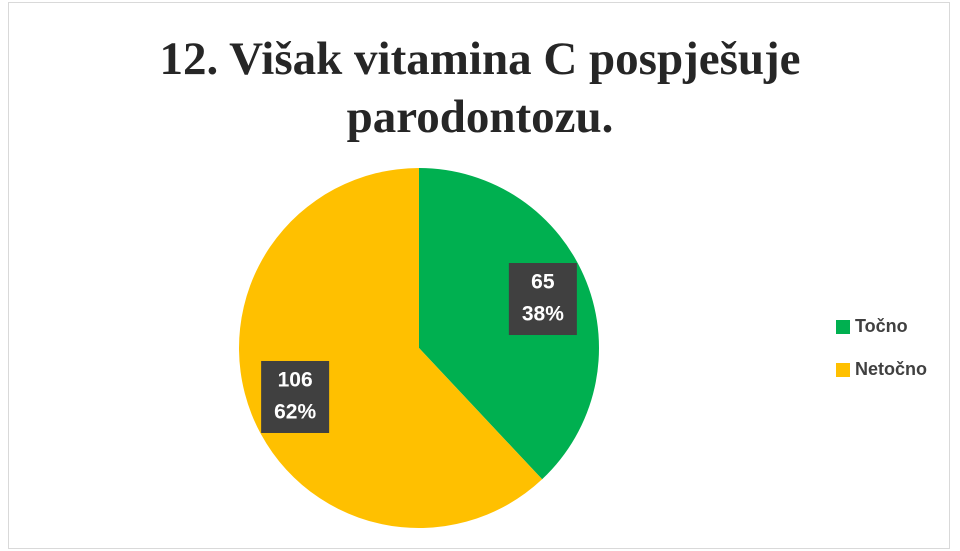 Image resolution: width=960 pixels, height=551 pixels. I want to click on data-label-percent: 62%, so click(295, 412).